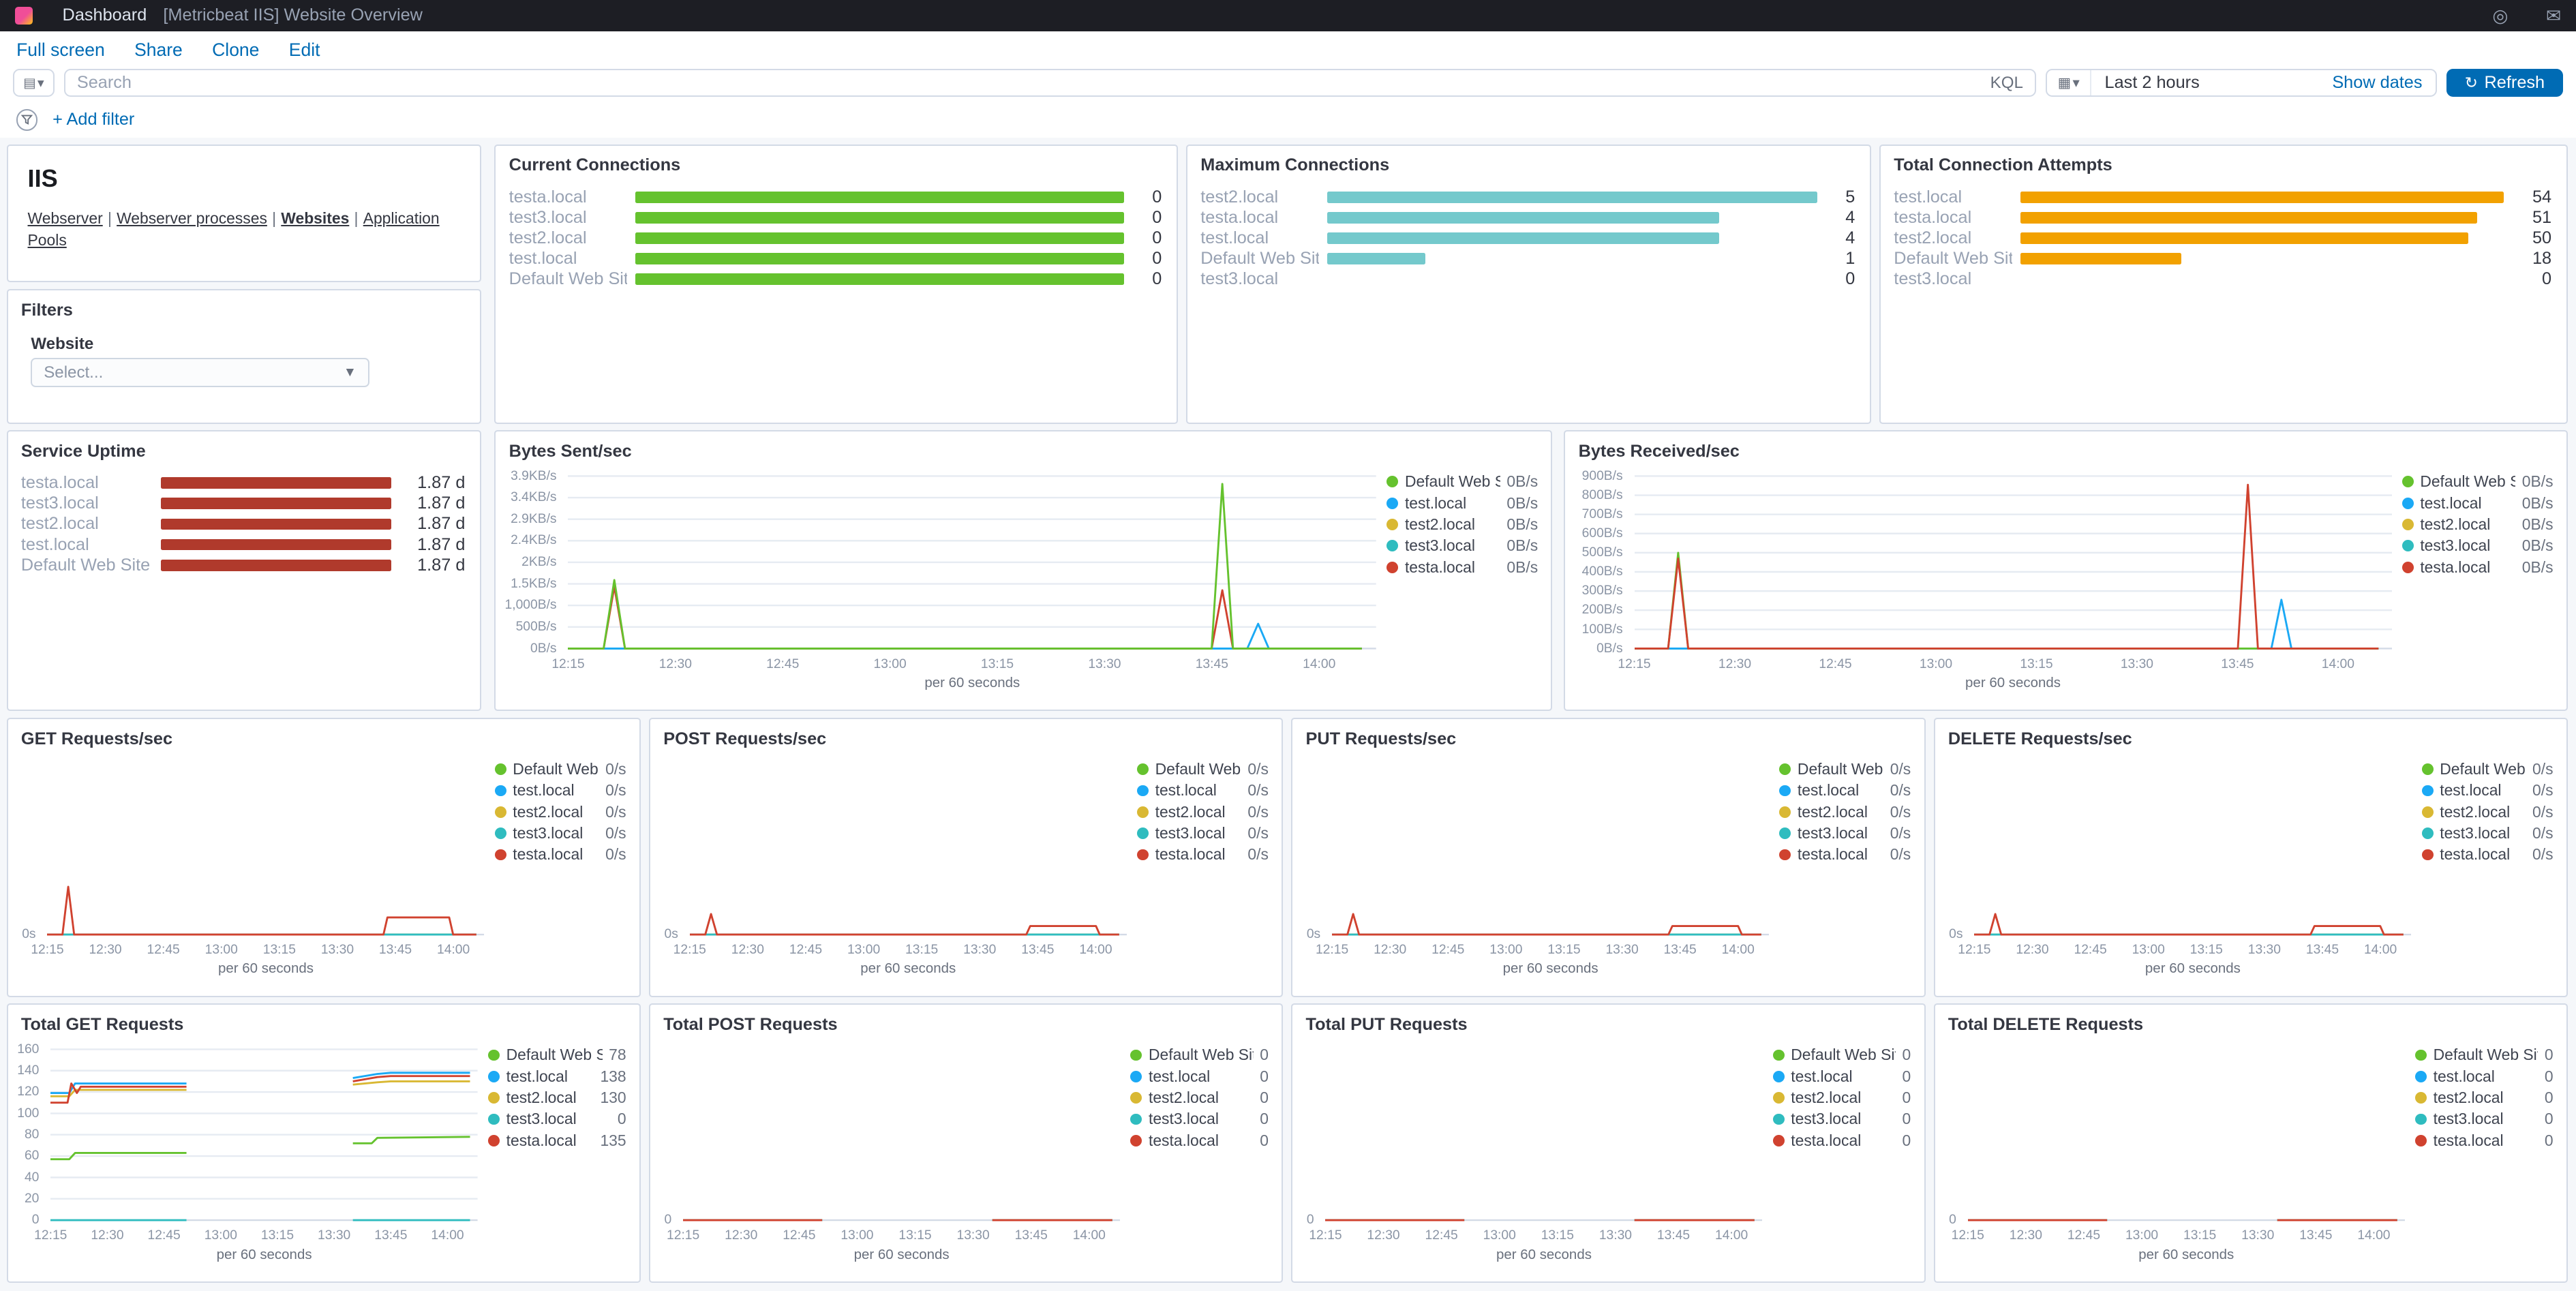  What do you see at coordinates (32, 1198) in the screenshot?
I see `y-axis-label: 20` at bounding box center [32, 1198].